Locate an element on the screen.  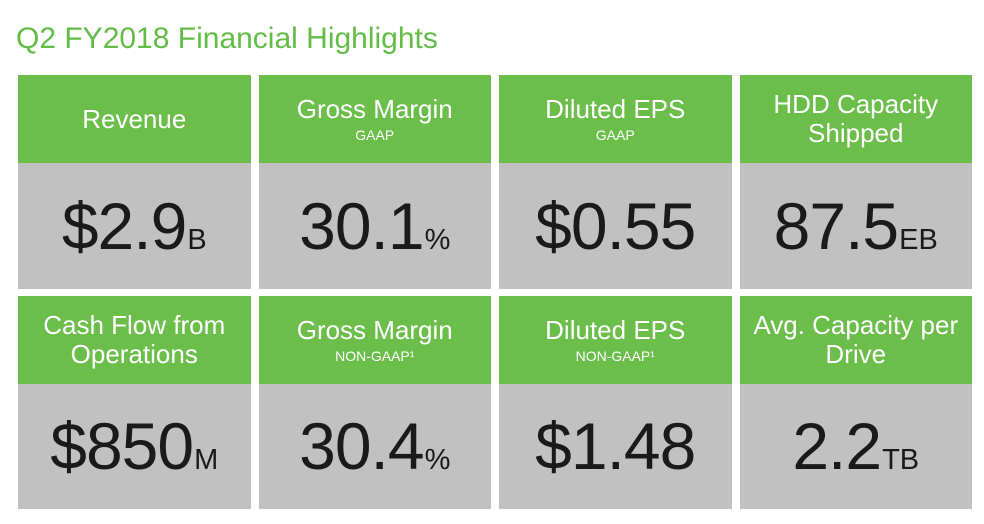
kpi-unit: TB is located at coordinates (901, 460).